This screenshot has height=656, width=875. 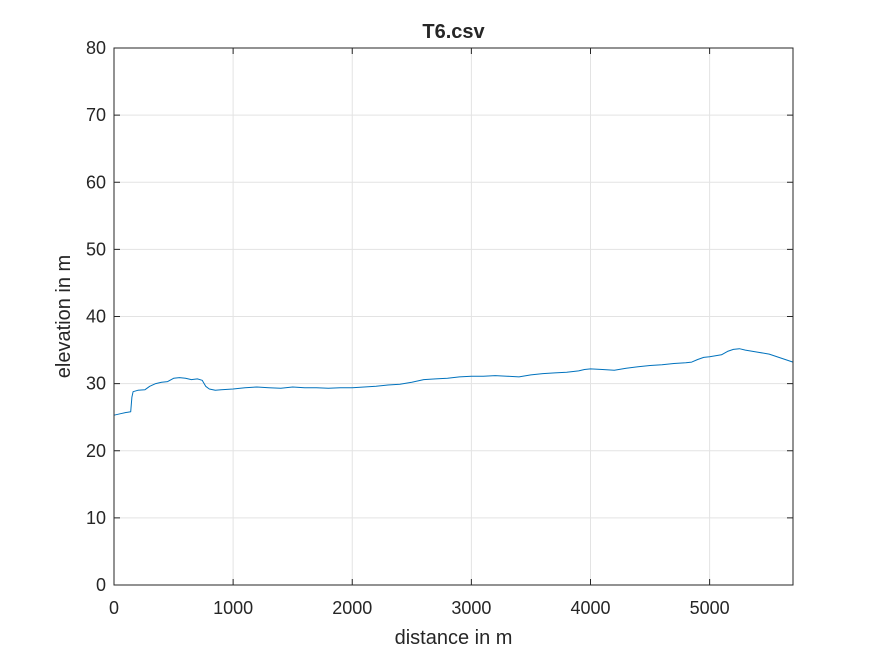 I want to click on y-tick-label: 70, so click(x=96, y=115).